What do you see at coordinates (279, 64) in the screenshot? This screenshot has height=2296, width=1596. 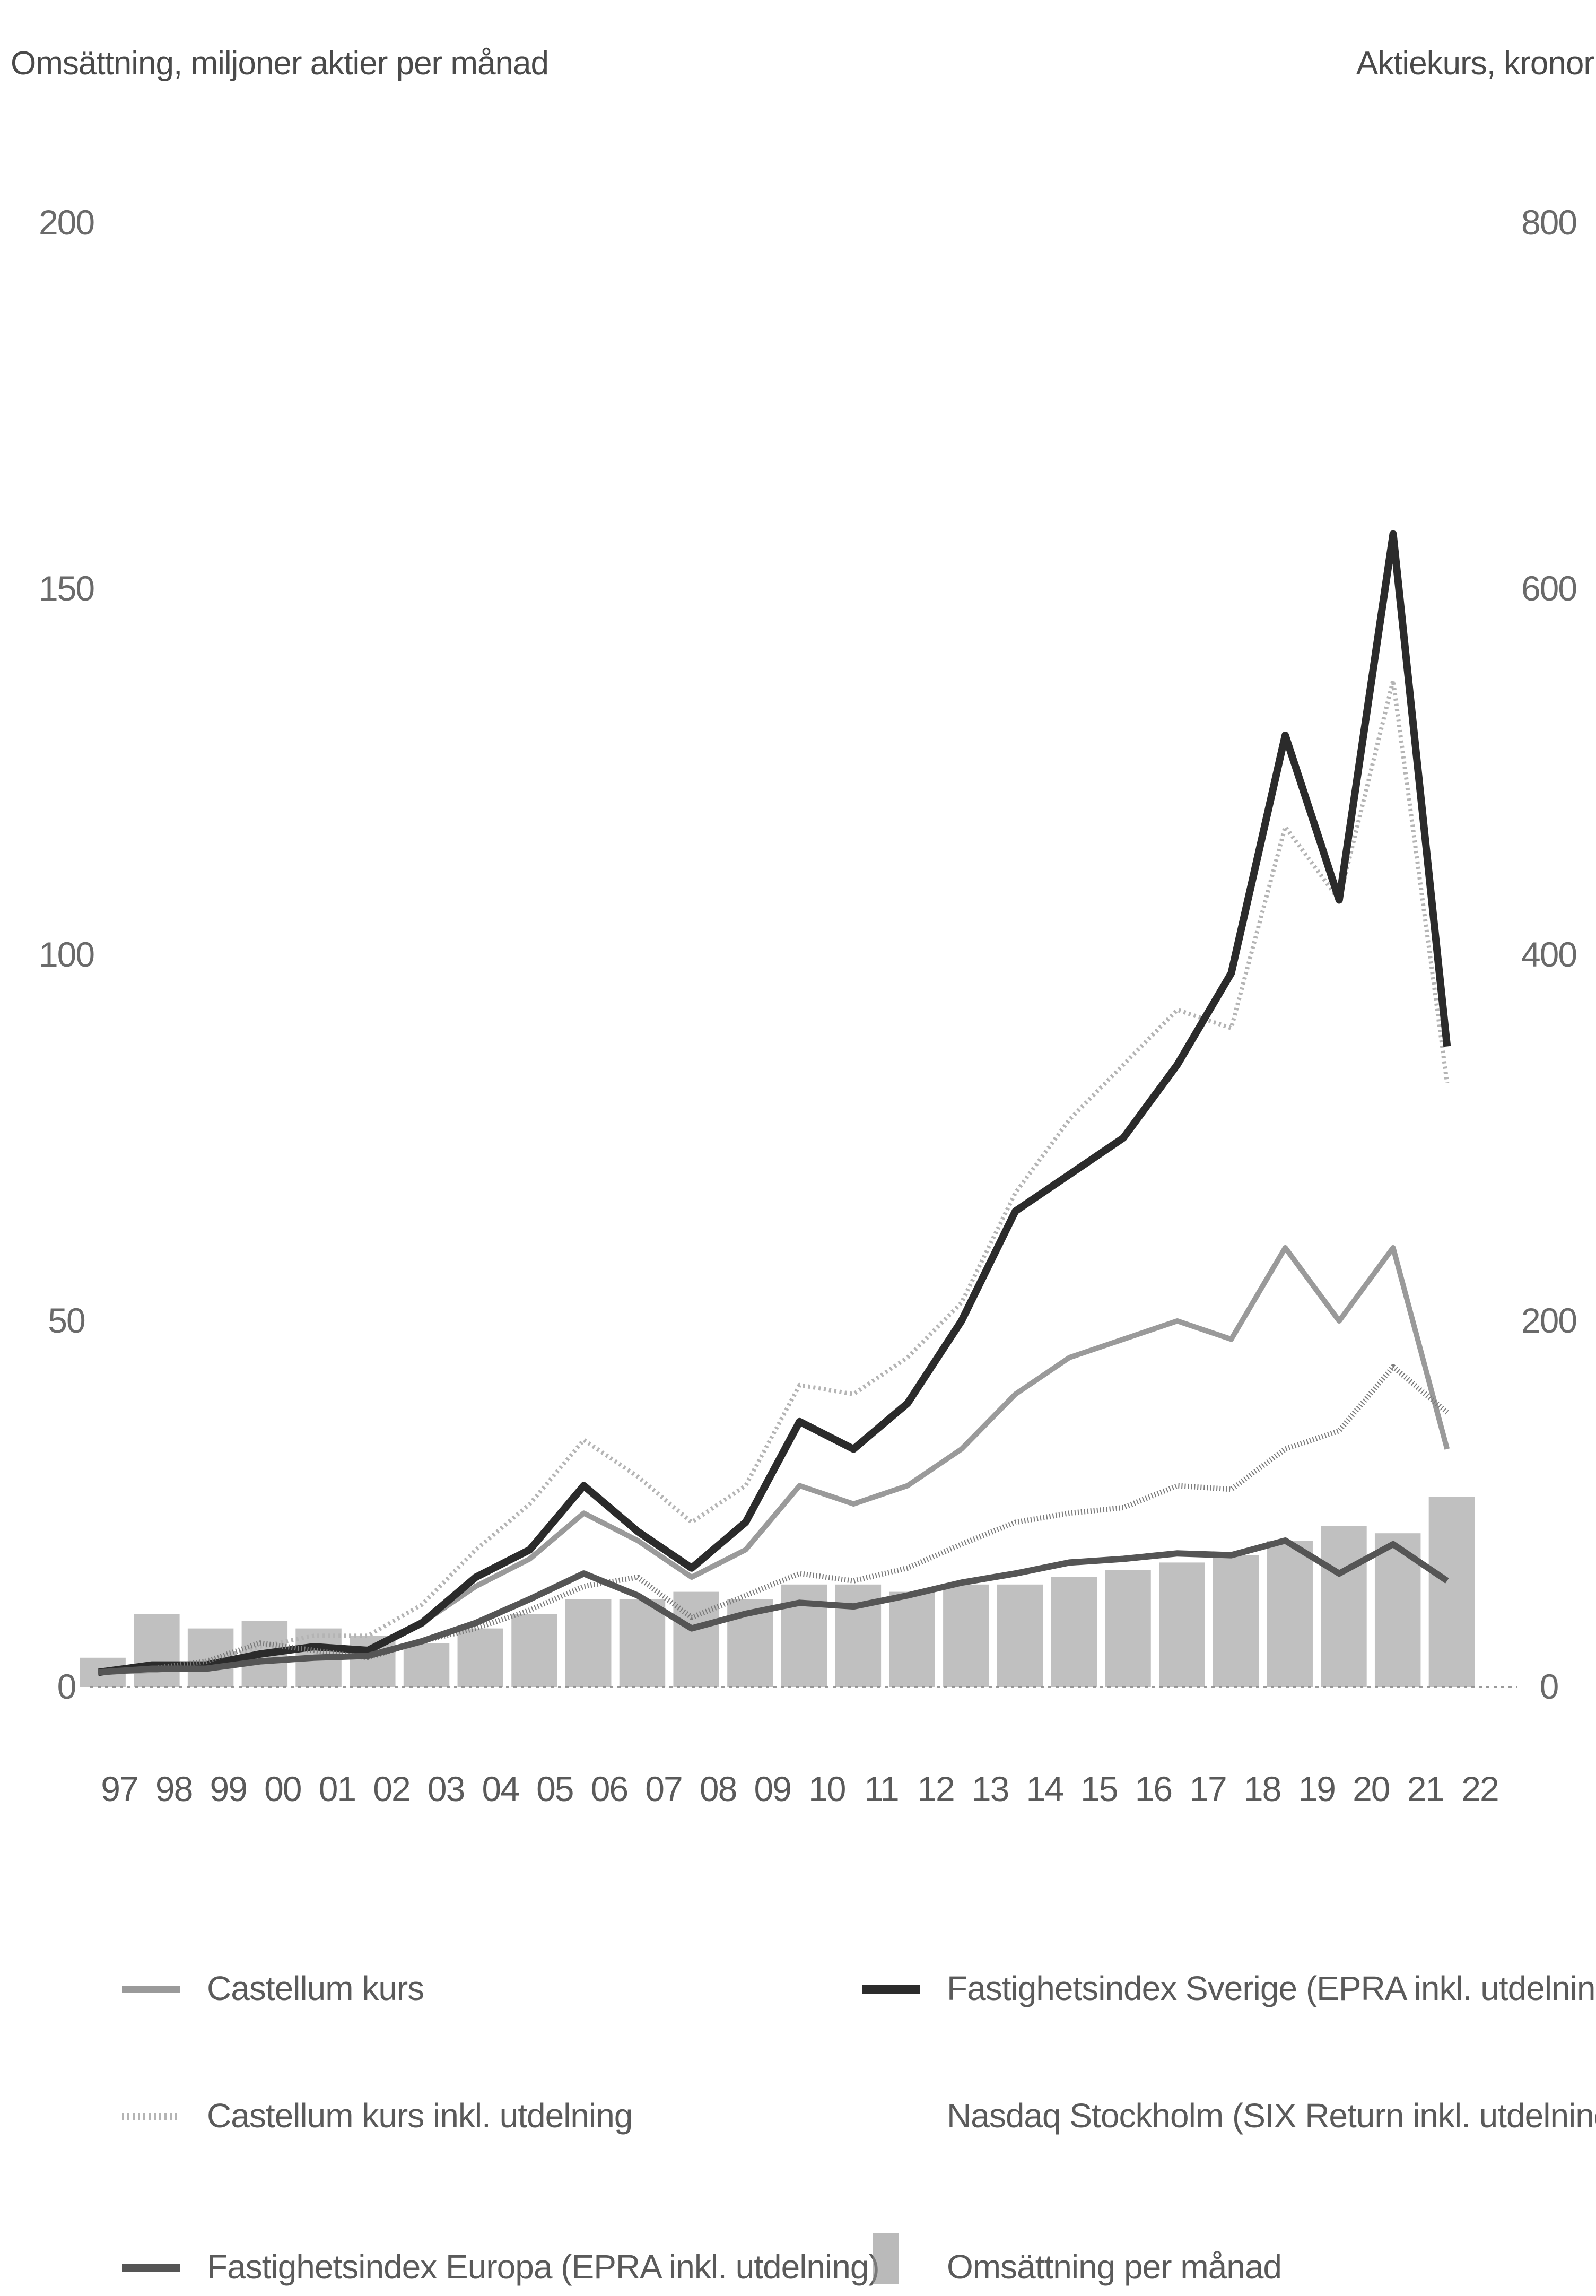 I see `left-axis-title: Omsättning, miljoner aktier per månad` at bounding box center [279, 64].